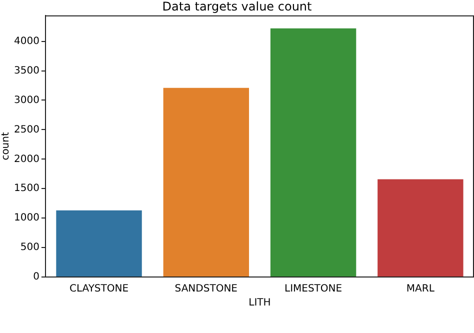  I want to click on y-axis-title: count, so click(6, 146).